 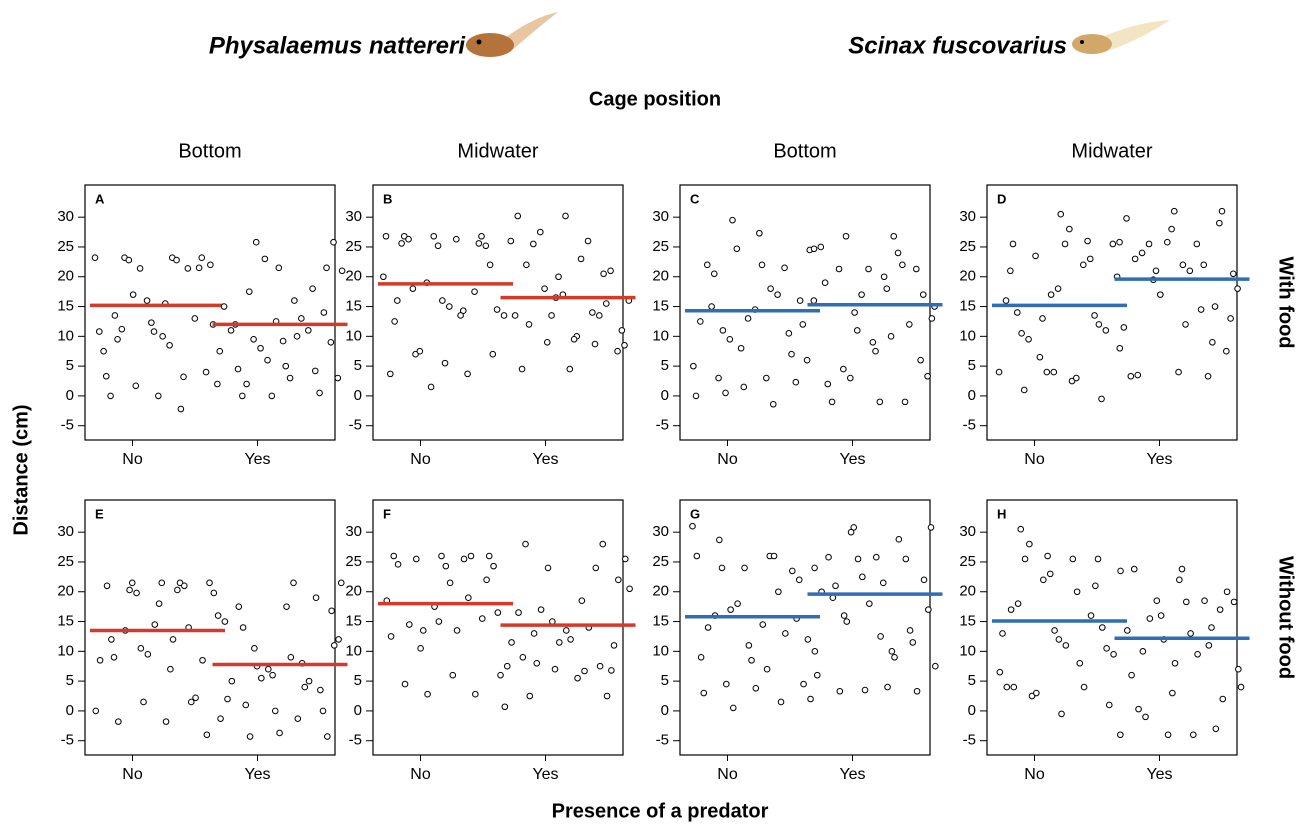 I want to click on panel-label: G, so click(x=695, y=513).